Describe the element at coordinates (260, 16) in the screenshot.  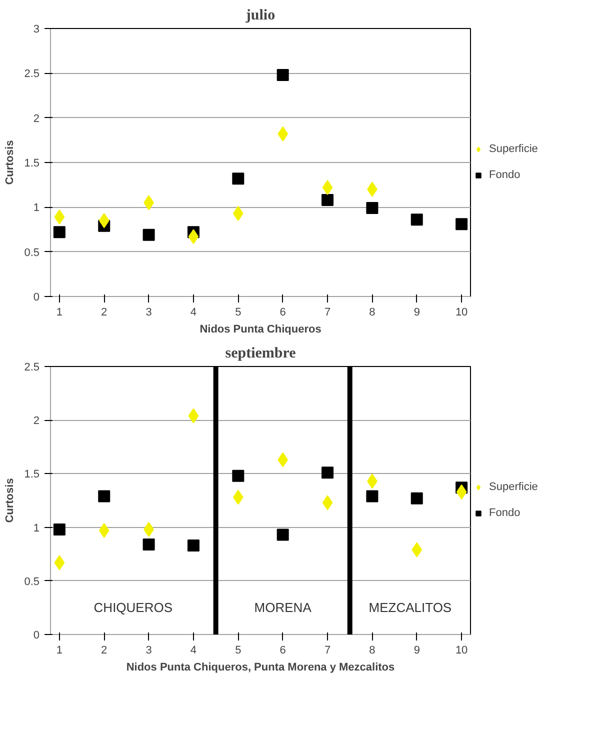
I see `chart-title: julio` at that location.